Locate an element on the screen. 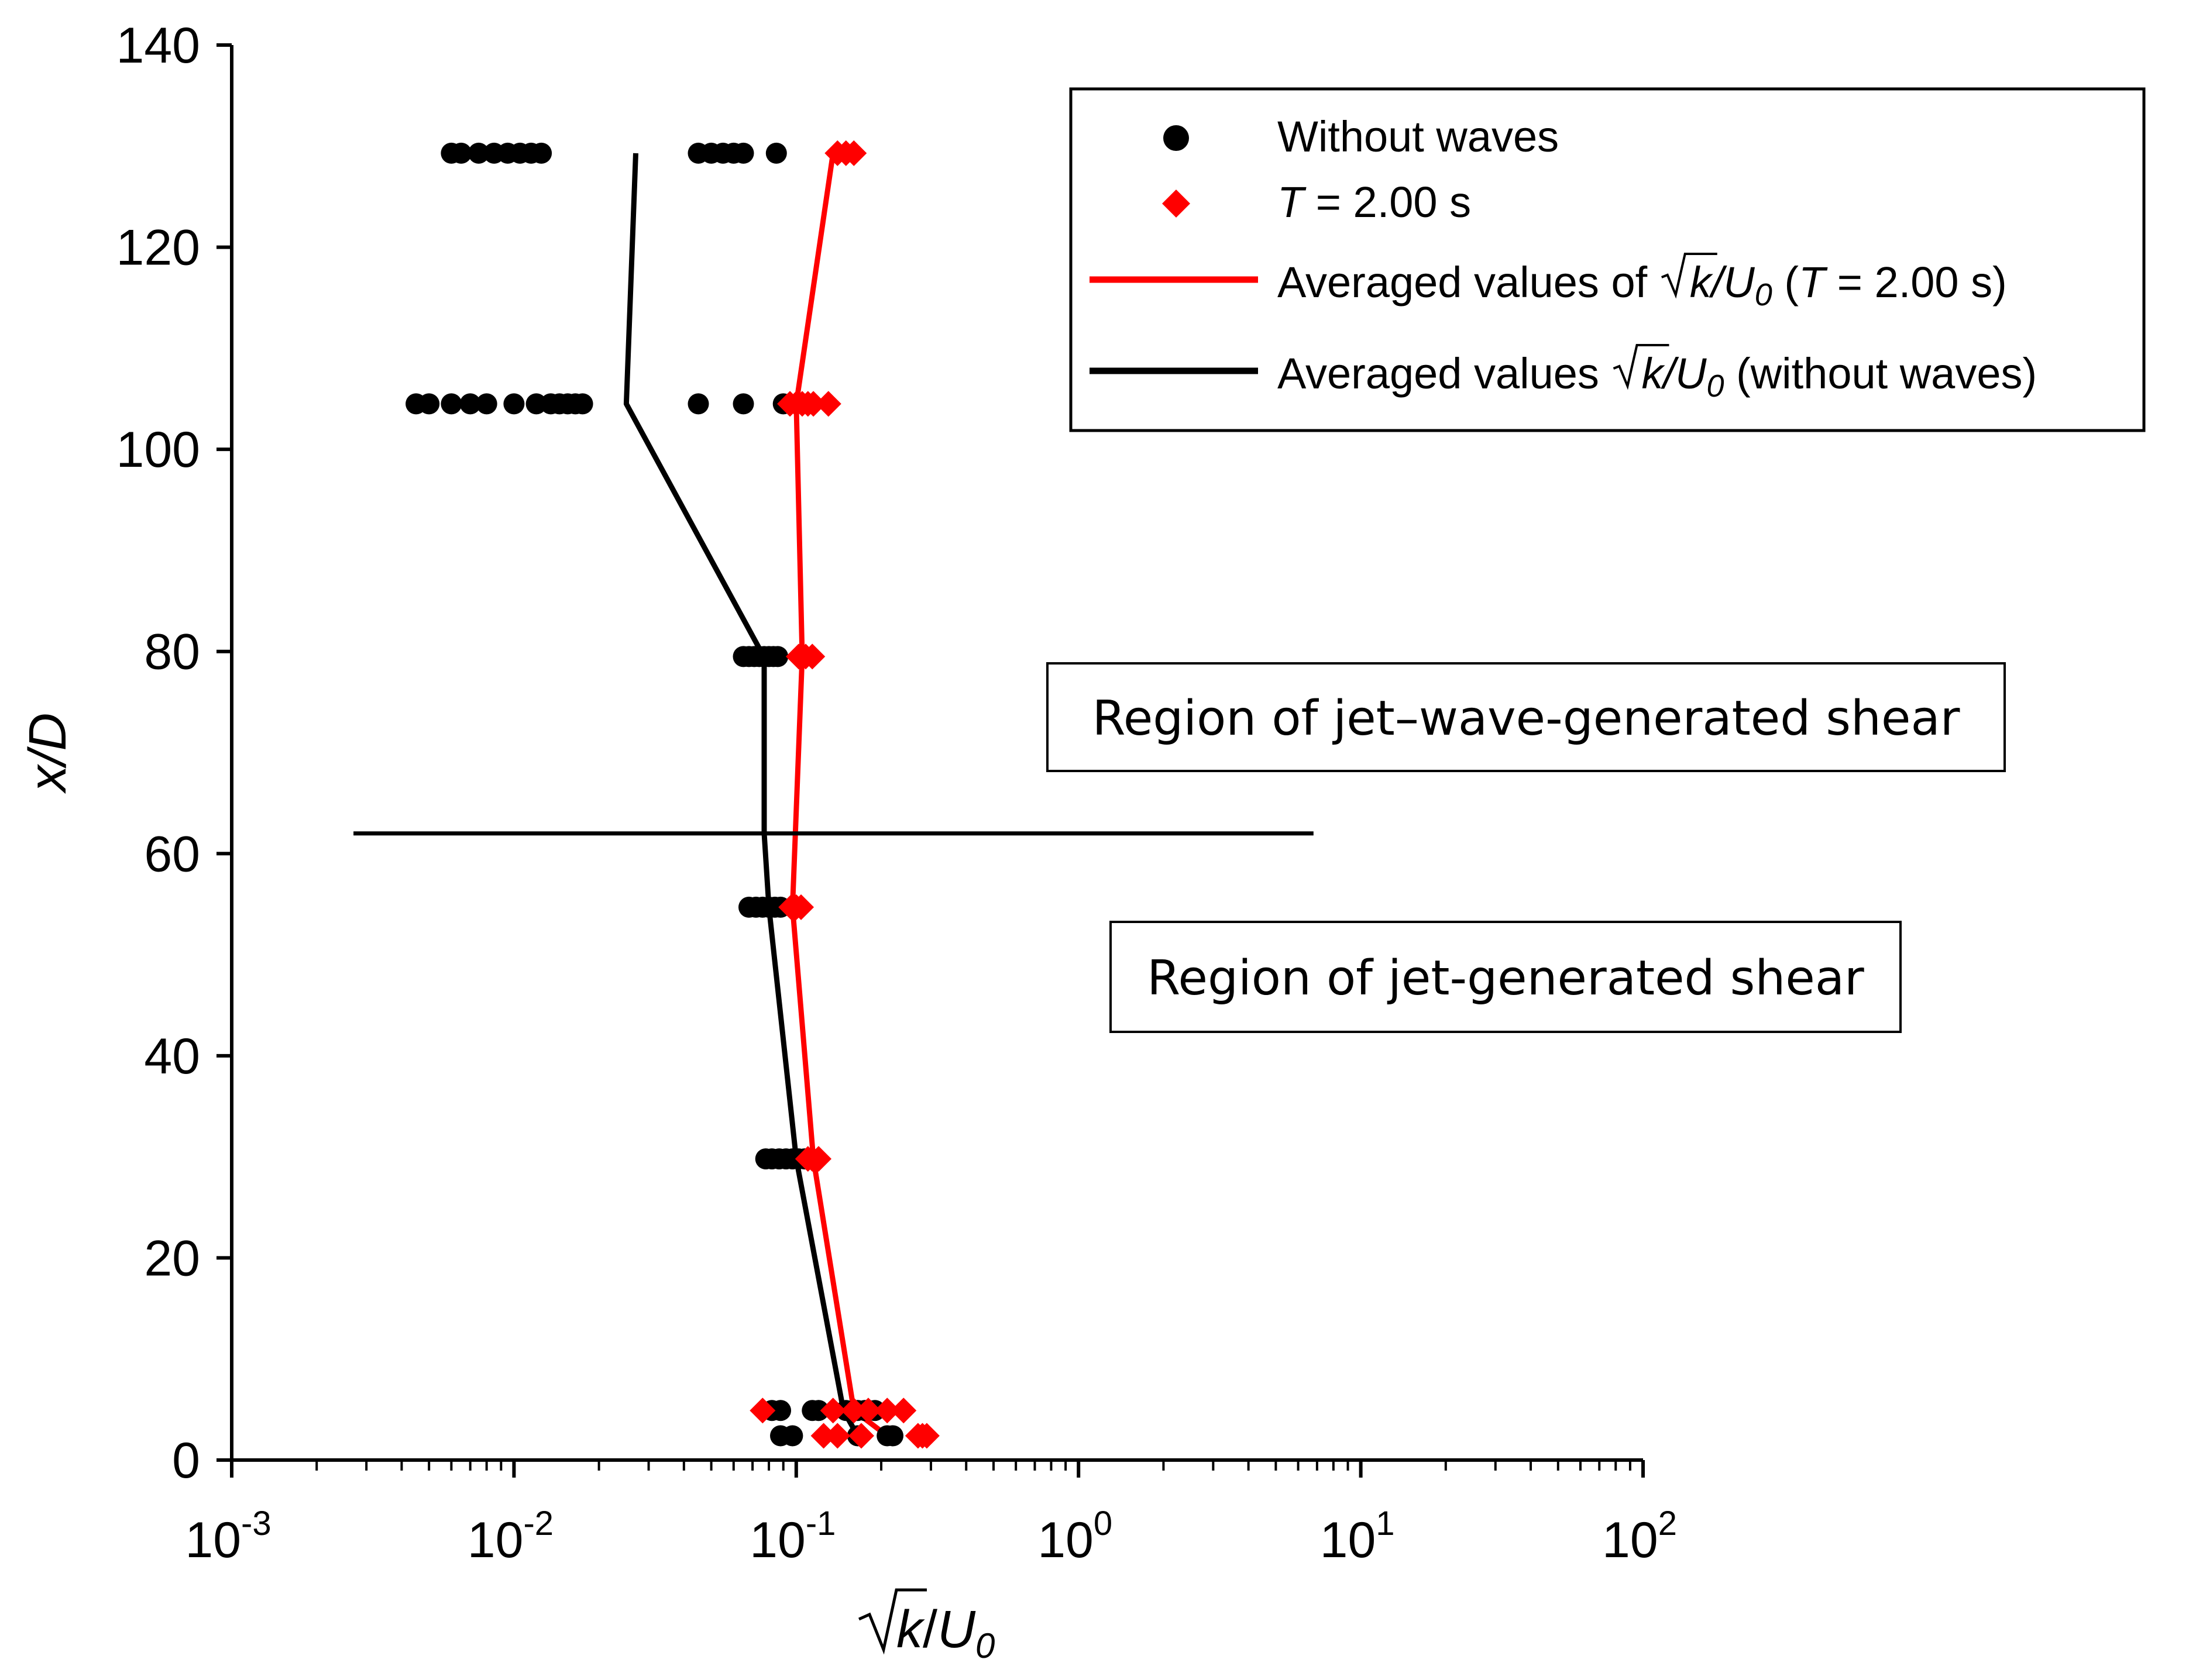 This screenshot has height=1680, width=2196. x-tick-label: 10² is located at coordinates (1640, 1537).